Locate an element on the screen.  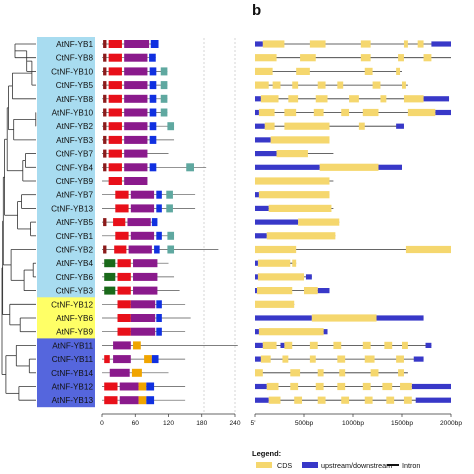
structure-axis-tick-label: 5' is located at coordinates (253, 423).